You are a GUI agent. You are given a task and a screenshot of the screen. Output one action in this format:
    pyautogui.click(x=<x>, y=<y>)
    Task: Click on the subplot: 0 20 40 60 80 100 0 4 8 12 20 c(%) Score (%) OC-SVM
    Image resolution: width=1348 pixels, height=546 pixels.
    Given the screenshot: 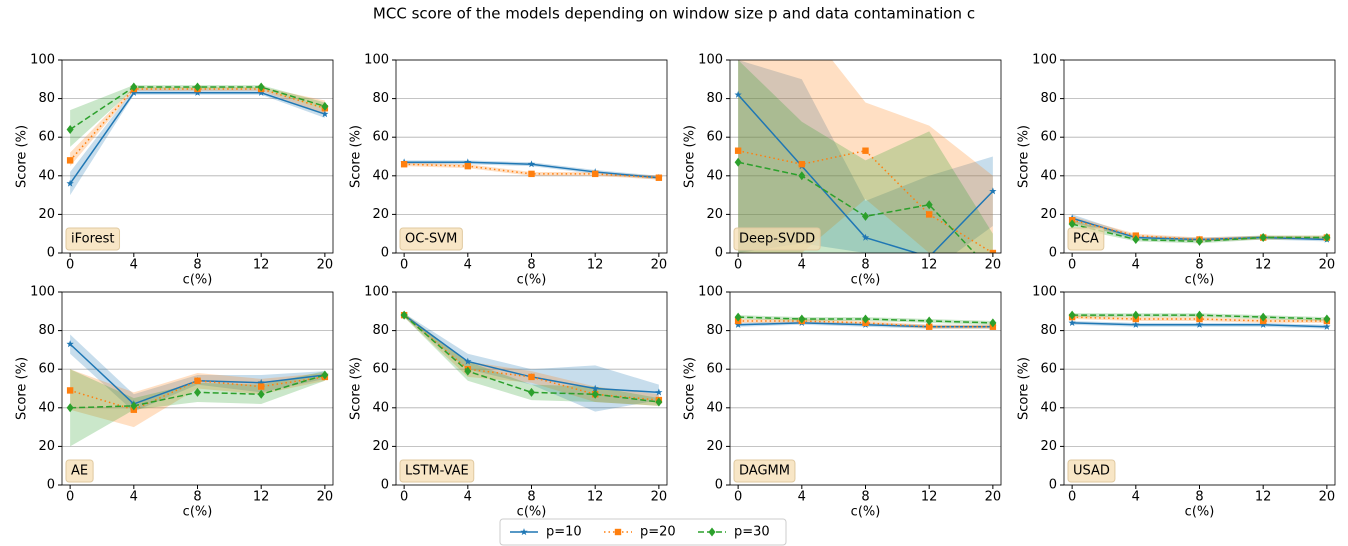 What is the action you would take?
    pyautogui.click(x=508, y=170)
    